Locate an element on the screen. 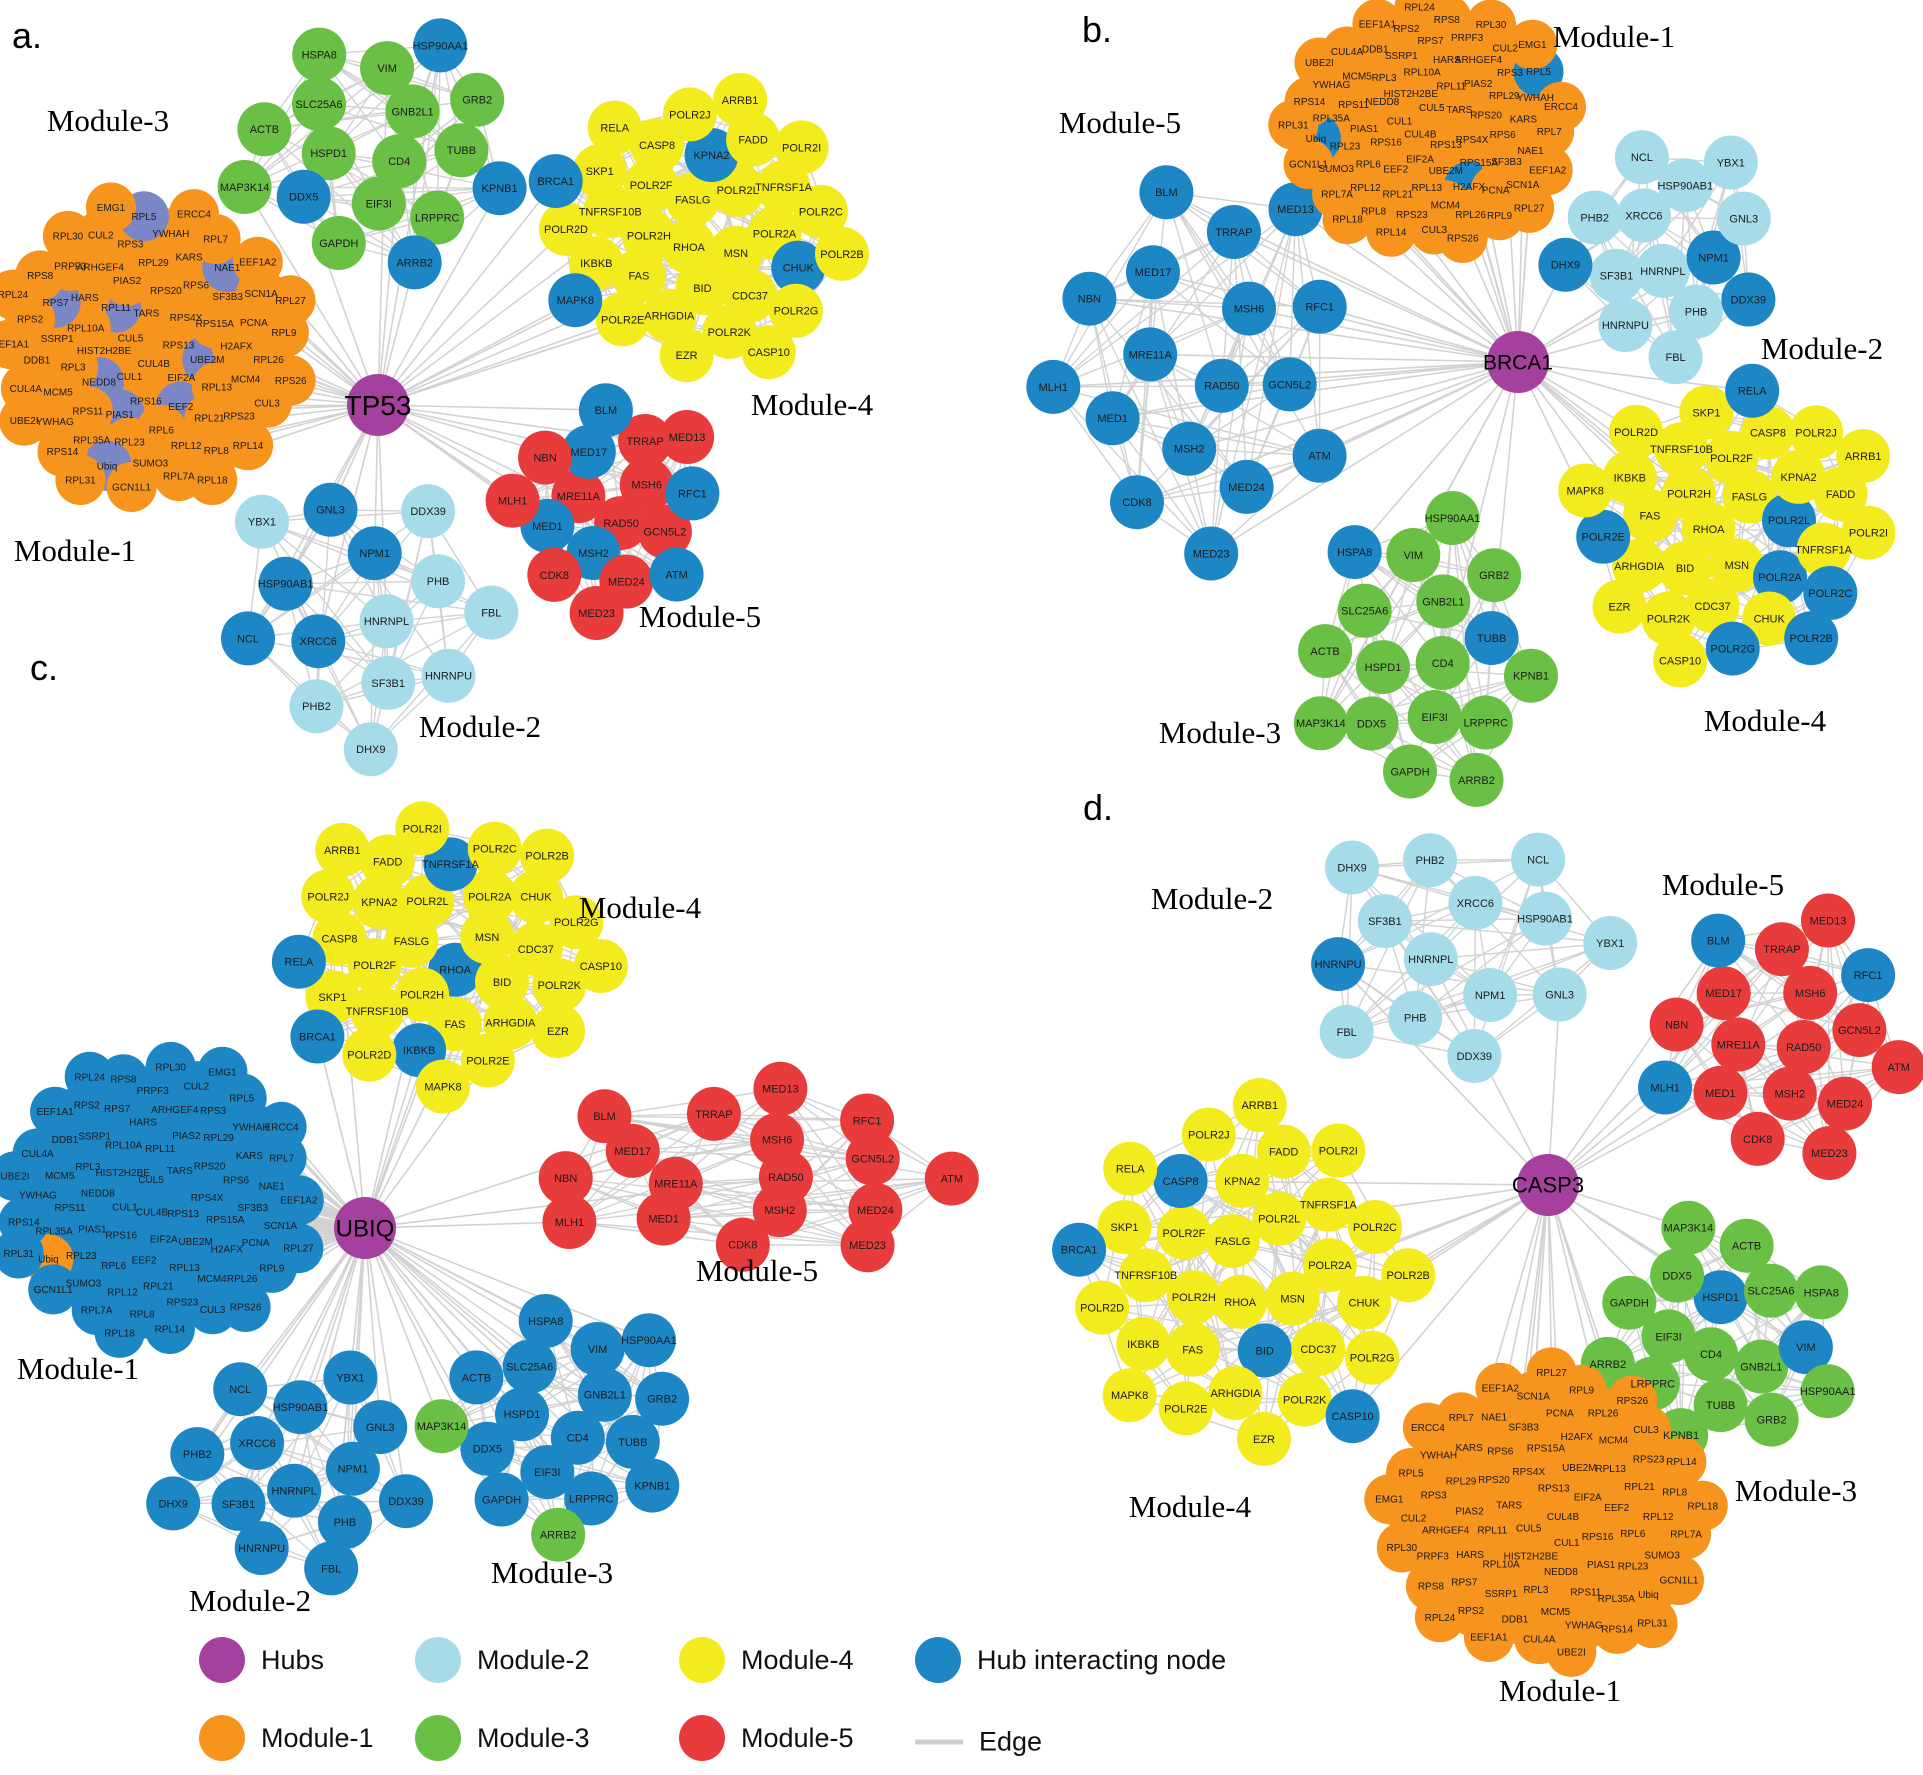  node-label: HSPD1 is located at coordinates (1720, 1298).